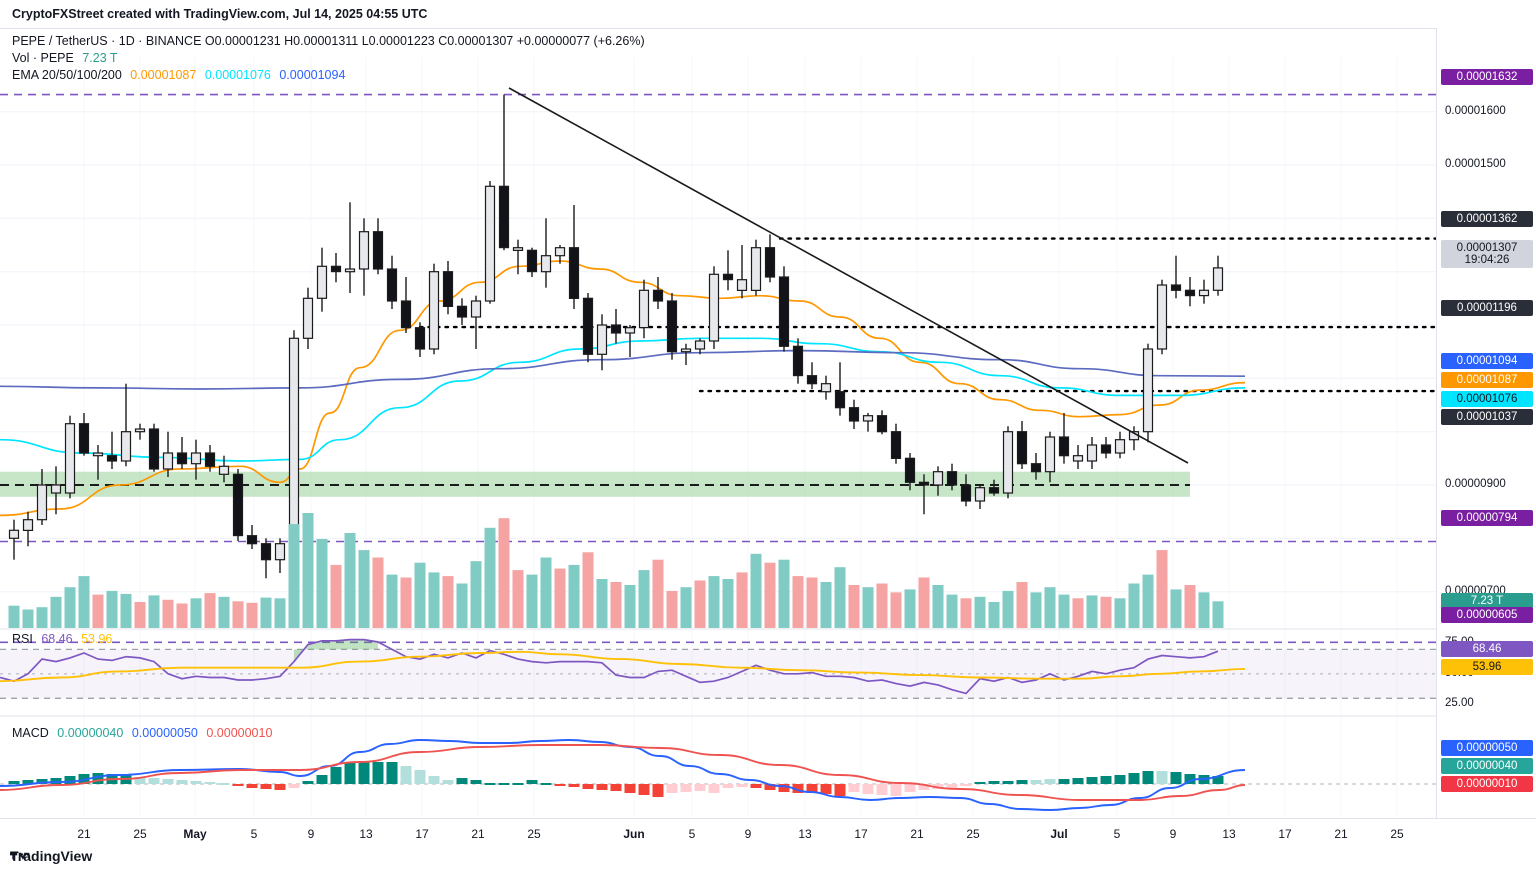 The height and width of the screenshot is (875, 1536). I want to click on time-axis-label: Jul, so click(1059, 834).